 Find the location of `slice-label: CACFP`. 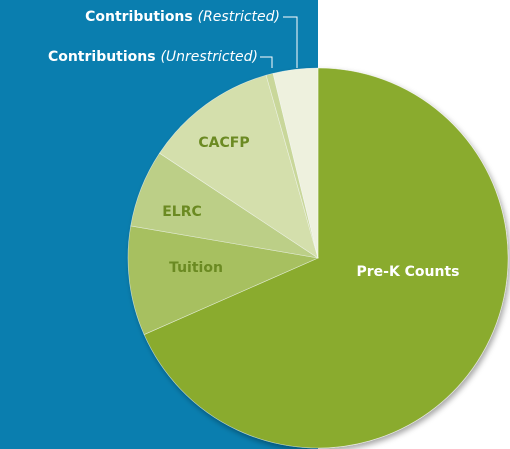

slice-label: CACFP is located at coordinates (223, 143).